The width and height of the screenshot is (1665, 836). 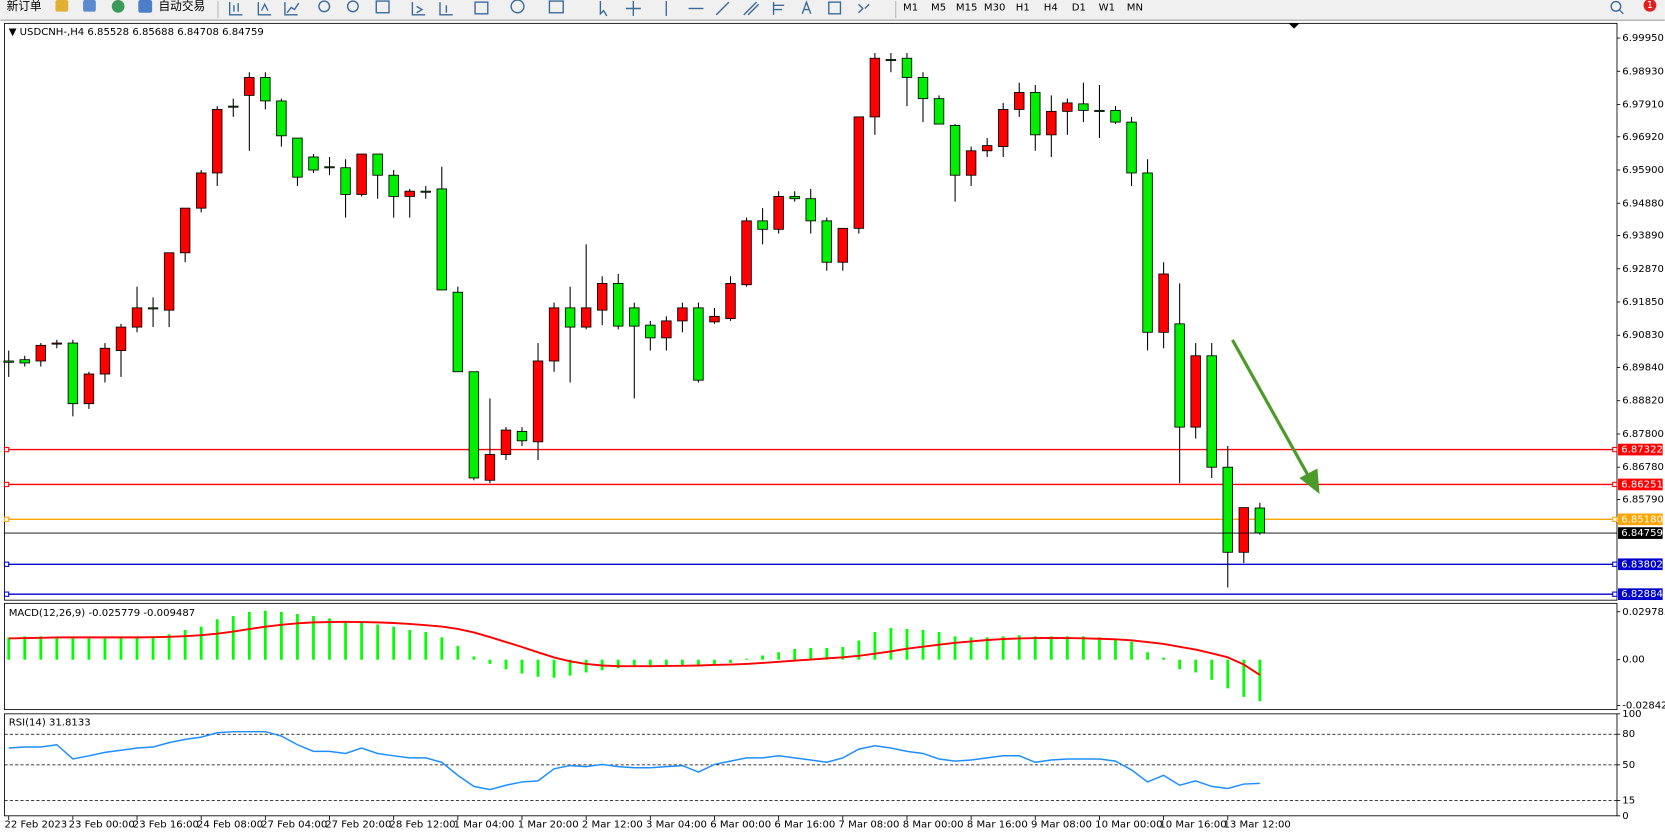 I want to click on y-tick-label: 6.96920, so click(x=1643, y=137).